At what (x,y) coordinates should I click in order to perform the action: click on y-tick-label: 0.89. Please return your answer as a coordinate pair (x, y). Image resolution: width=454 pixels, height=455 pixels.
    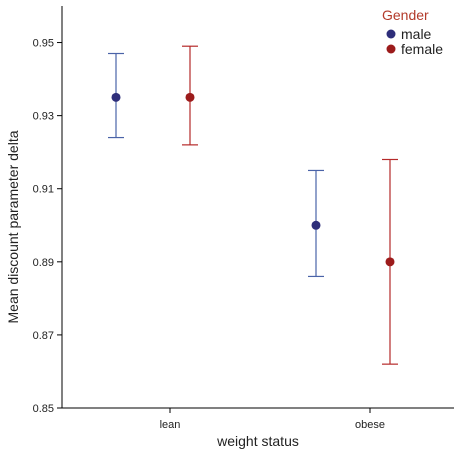
    Looking at the image, I should click on (43, 263).